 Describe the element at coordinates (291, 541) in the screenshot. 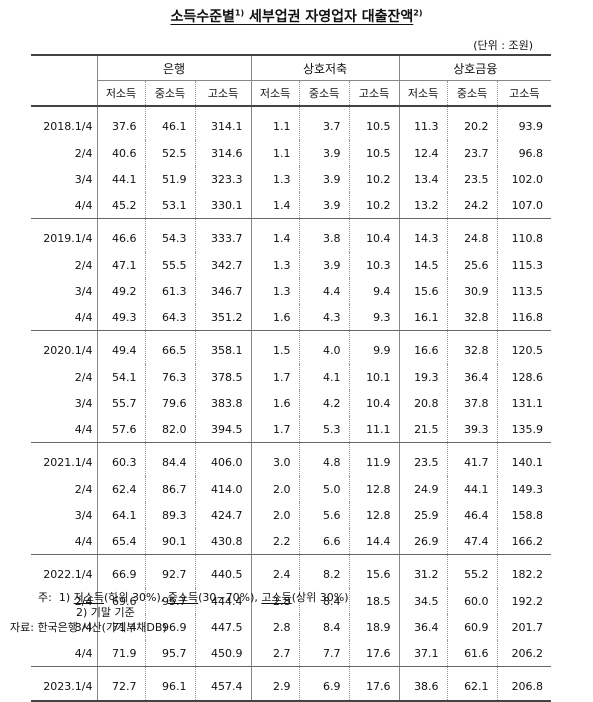

I see `table-row: 4/4 65.4 90.1 430.8 2.2 6.6 14.4 26.9 47.4 166.2` at that location.